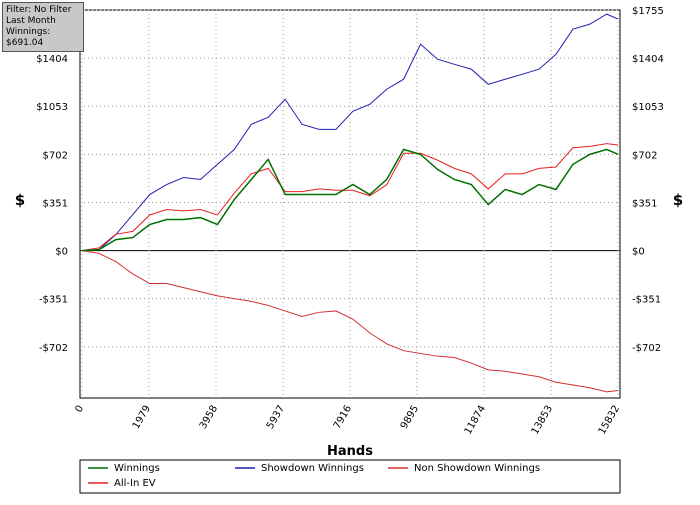 Image resolution: width=700 pixels, height=505 pixels. What do you see at coordinates (52, 59) in the screenshot?
I see `y-tick-label: $1404` at bounding box center [52, 59].